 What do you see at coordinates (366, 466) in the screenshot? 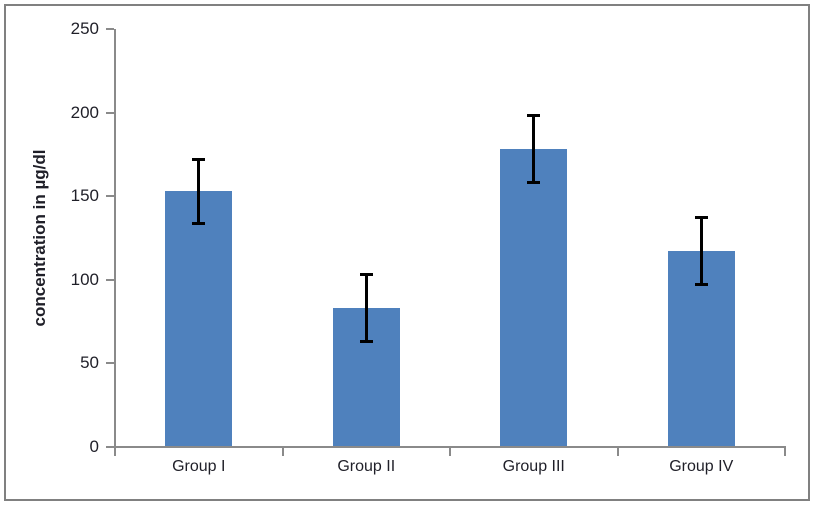
I see `x-category-label: Group II` at bounding box center [366, 466].